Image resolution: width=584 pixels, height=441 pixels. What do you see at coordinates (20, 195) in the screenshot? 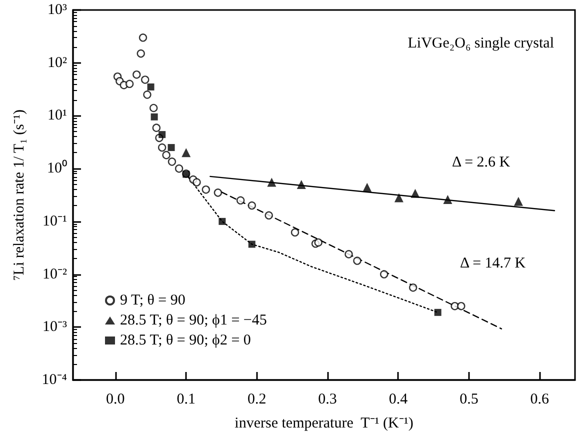
I see `y-axis-title: ⁷Li relaxation rate 1/ T₁ (s⁻¹)` at bounding box center [20, 195].